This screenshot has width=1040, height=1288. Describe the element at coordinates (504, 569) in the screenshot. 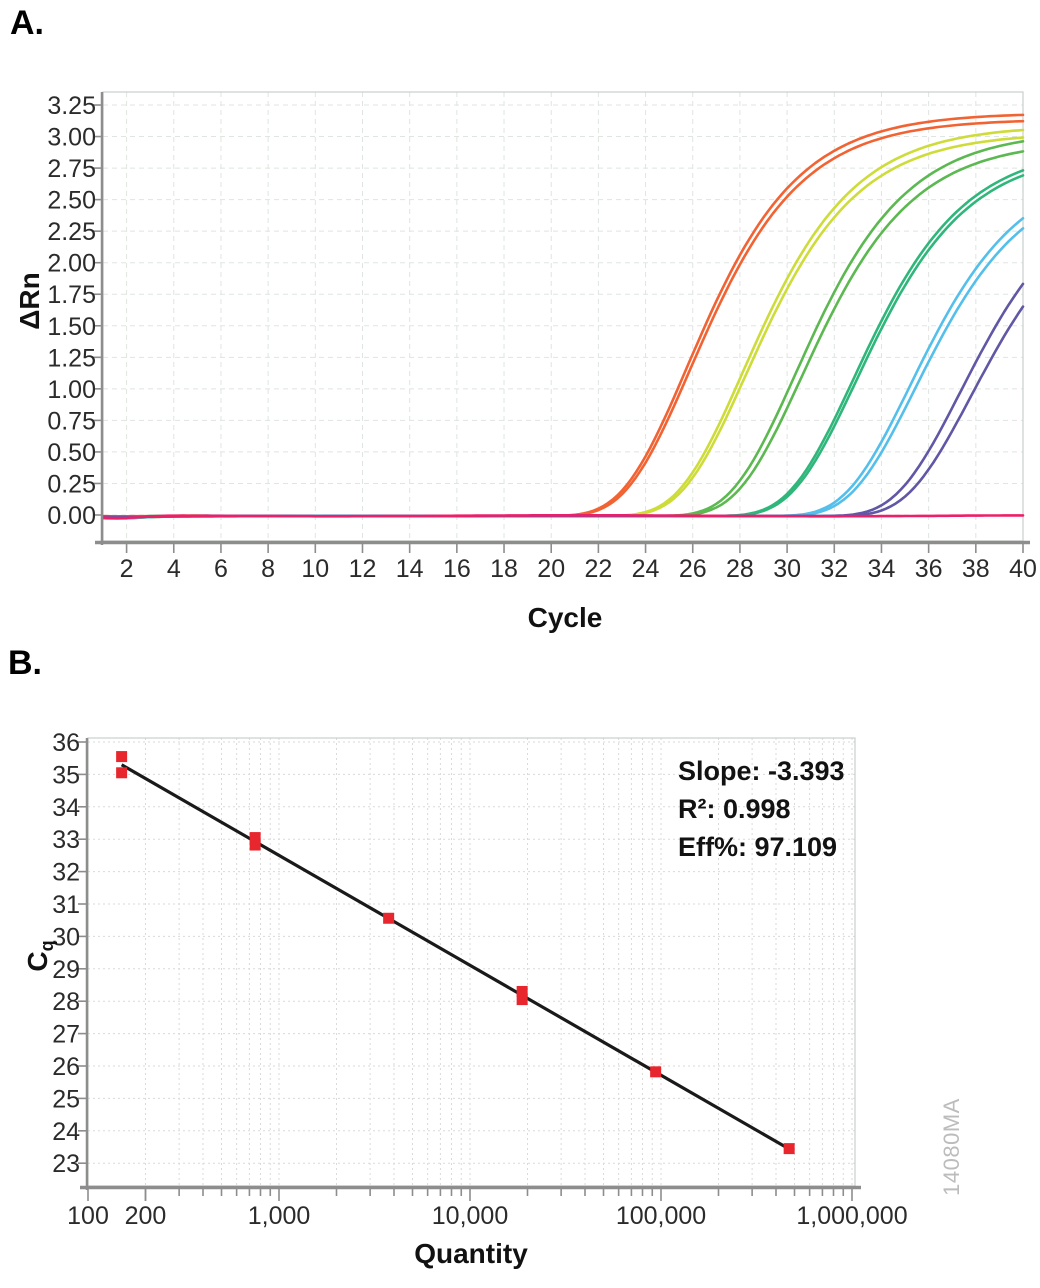

I see `svg-text: 18` at that location.